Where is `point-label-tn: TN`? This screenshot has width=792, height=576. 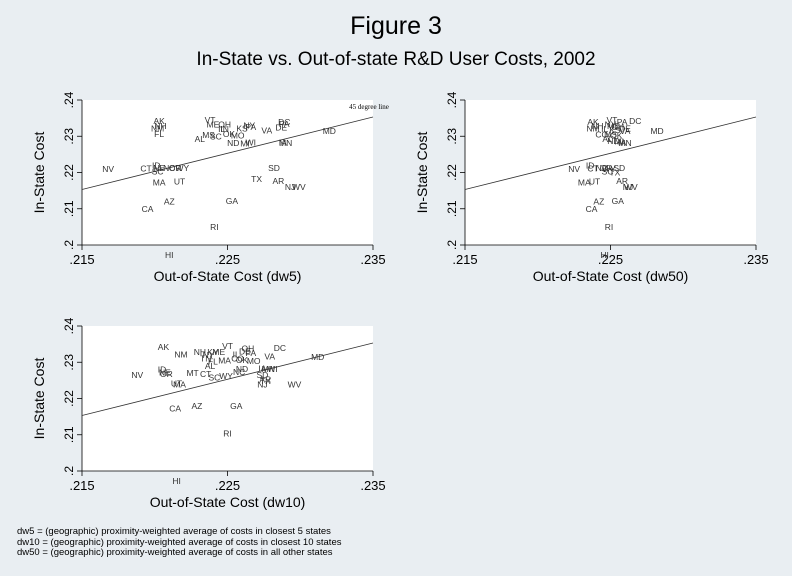
point-label-tn: TN is located at coordinates (205, 359).